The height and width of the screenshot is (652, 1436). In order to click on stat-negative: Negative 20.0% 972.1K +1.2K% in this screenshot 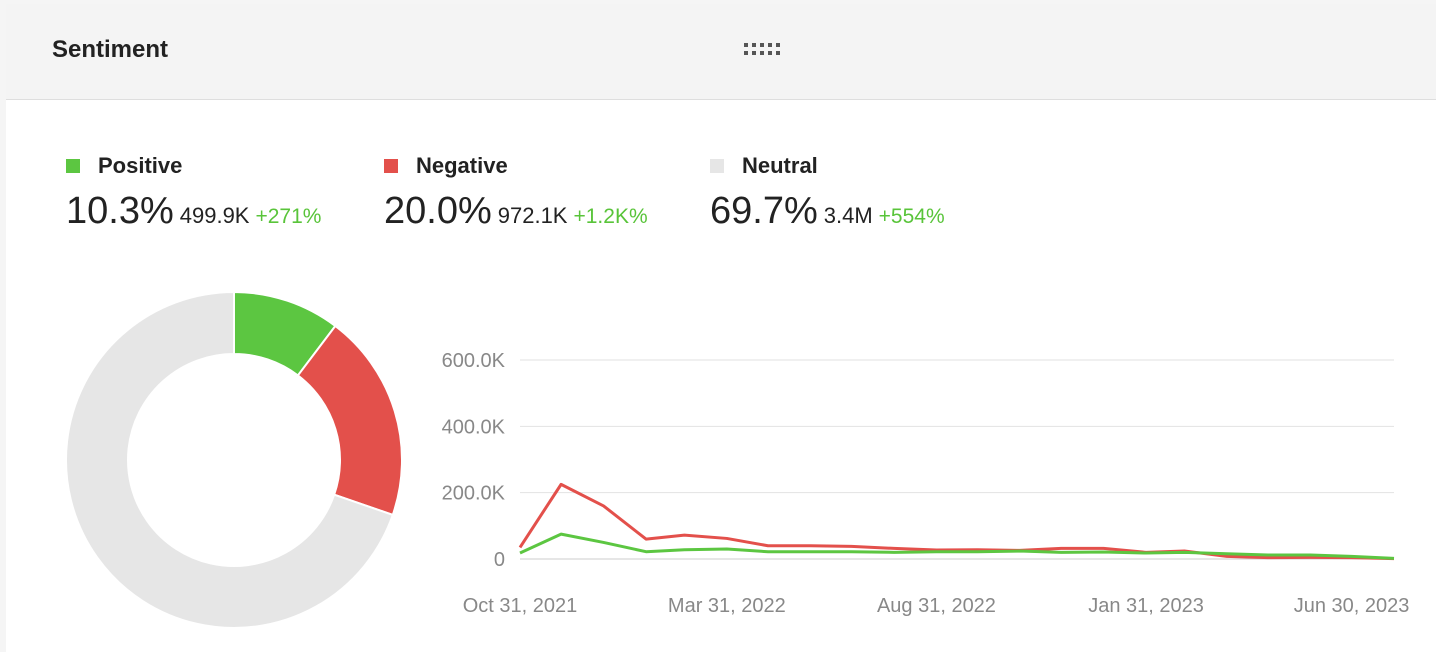, I will do `click(516, 193)`.